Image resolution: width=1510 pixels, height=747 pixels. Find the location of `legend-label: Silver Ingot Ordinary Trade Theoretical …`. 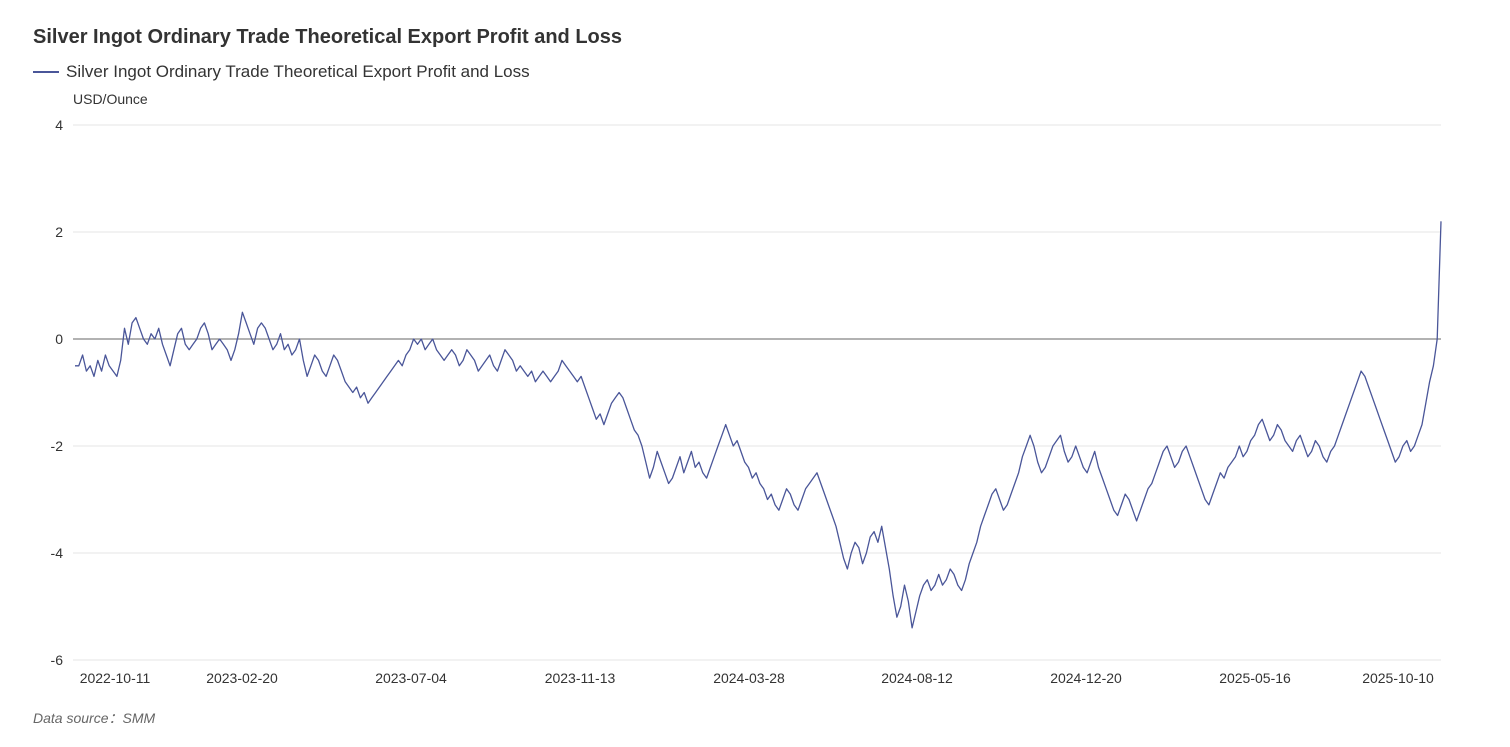

legend-label: Silver Ingot Ordinary Trade Theoretical … is located at coordinates (298, 71).